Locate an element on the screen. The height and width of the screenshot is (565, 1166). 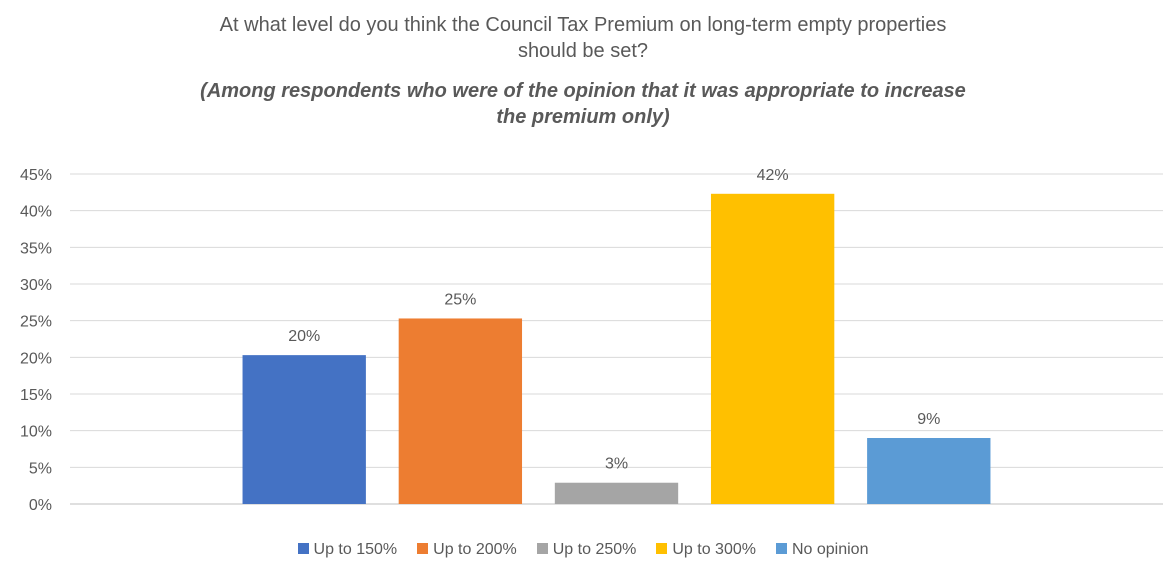
y-tick-label: 40% is located at coordinates (36, 212).